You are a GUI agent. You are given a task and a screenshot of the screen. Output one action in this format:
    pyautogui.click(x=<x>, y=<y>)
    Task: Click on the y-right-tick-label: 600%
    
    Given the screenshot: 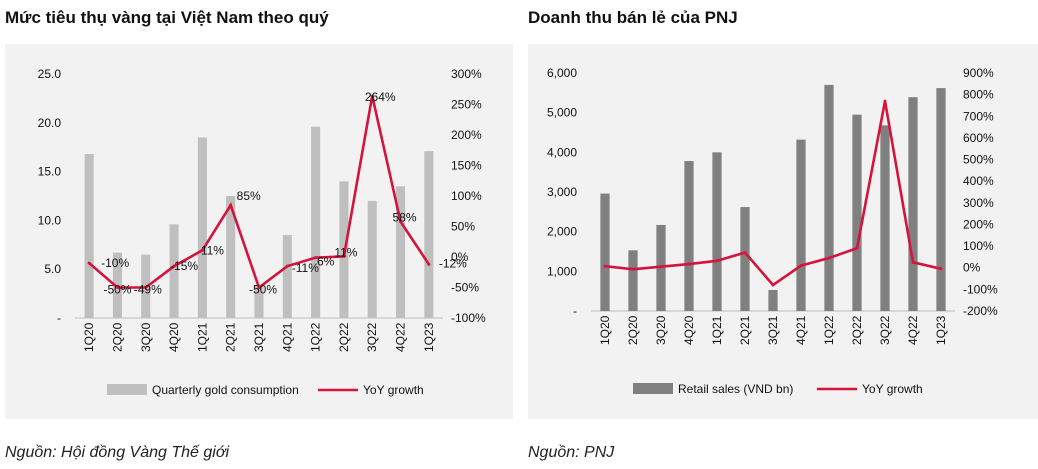 What is the action you would take?
    pyautogui.click(x=978, y=138)
    